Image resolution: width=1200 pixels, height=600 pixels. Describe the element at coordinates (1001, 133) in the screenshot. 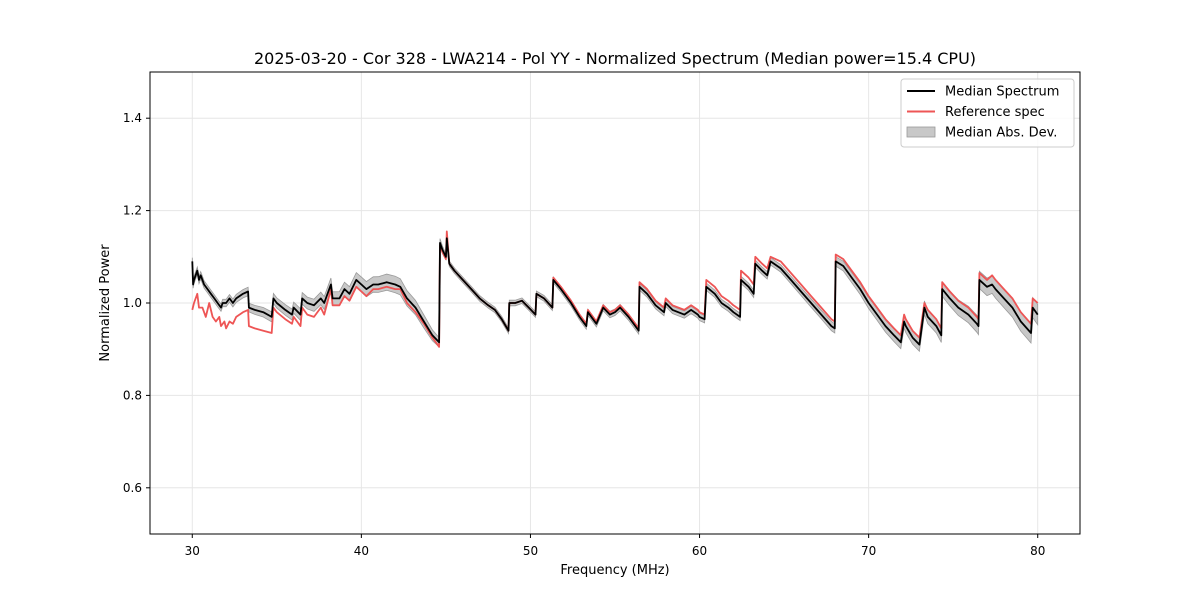

I see `legend-label: Median Abs. Dev.` at that location.